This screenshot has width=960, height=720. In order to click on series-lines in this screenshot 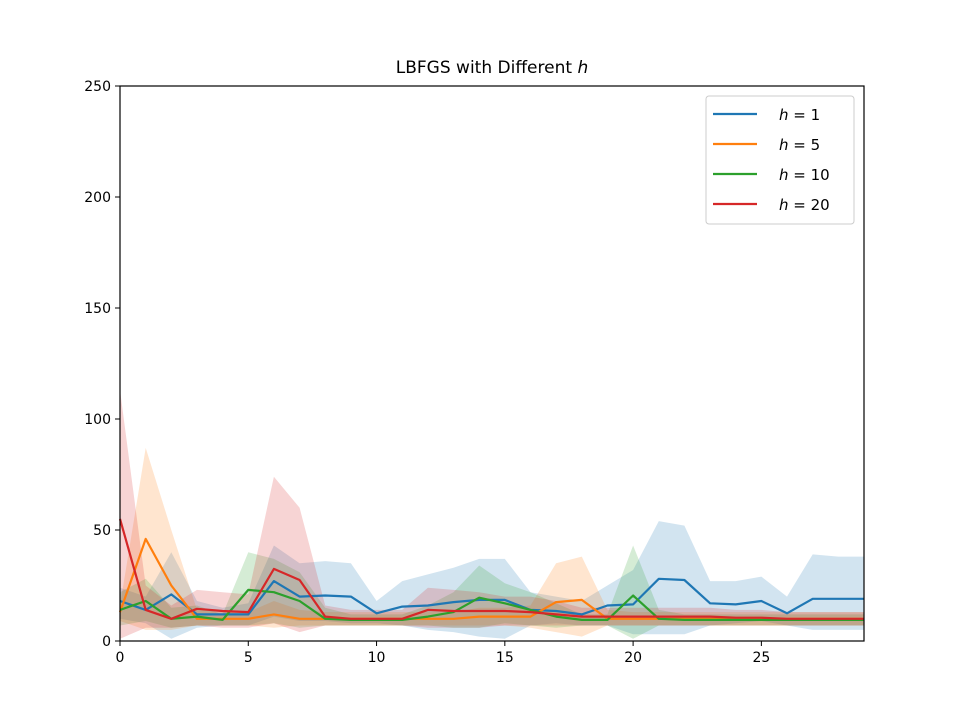, I will do `click(491, 570)`.